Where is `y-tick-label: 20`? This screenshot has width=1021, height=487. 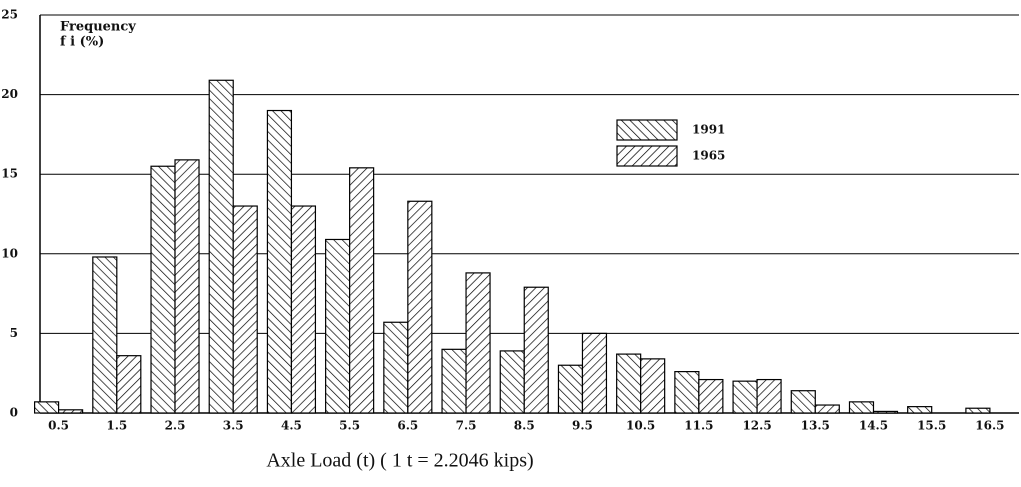 y-tick-label: 20 is located at coordinates (9, 94).